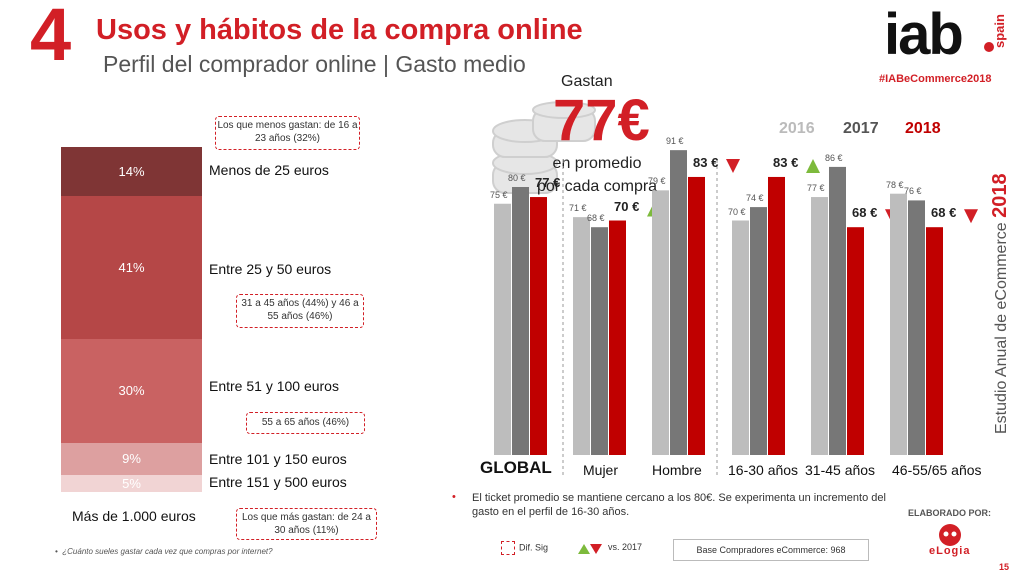  What do you see at coordinates (755, 198) in the screenshot?
I see `bar-value-label: 74 €` at bounding box center [755, 198].